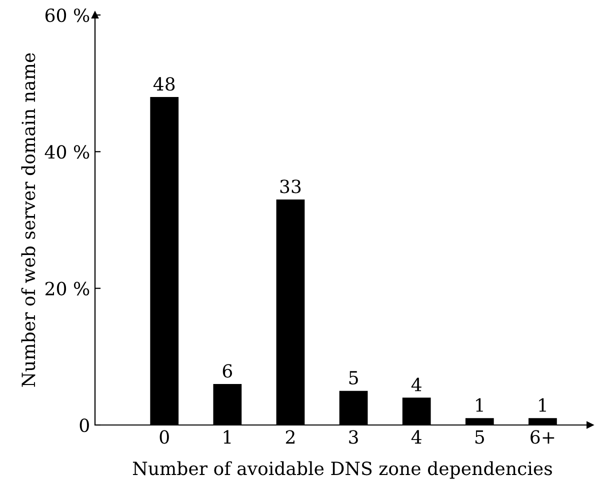 The height and width of the screenshot is (496, 597). I want to click on x-tick-label: 0, so click(164, 437).